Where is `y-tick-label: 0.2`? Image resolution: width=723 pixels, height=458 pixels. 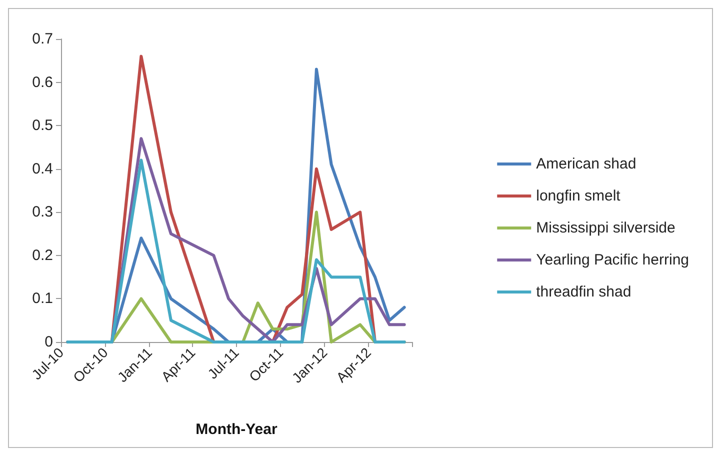 y-tick-label: 0.2 is located at coordinates (42, 255).